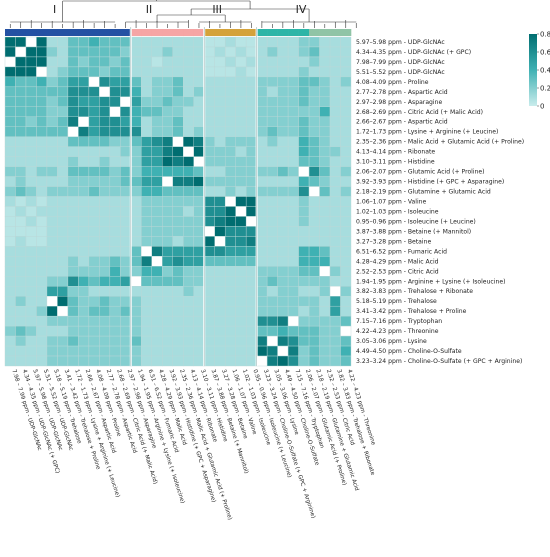  I want to click on group-color-bar, so click(178, 32).